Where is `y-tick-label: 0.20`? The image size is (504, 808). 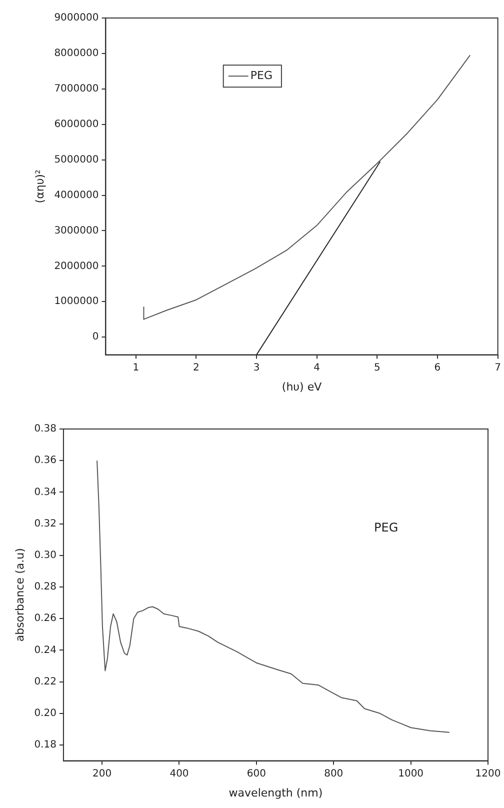
y-tick-label: 0.20 is located at coordinates (45, 713).